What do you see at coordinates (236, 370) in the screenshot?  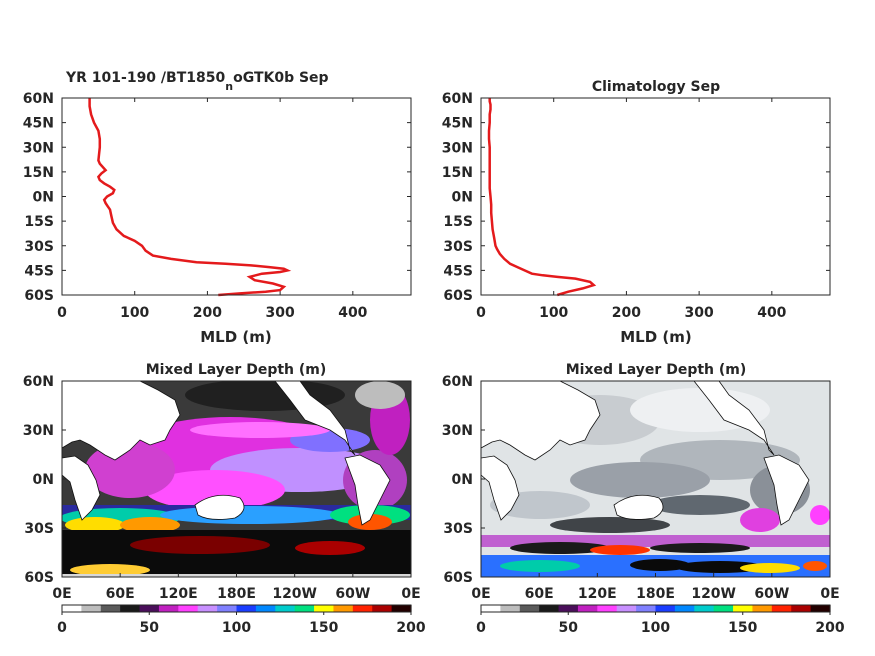 I see `panel3-title: Mixed Layer Depth (m)` at bounding box center [236, 370].